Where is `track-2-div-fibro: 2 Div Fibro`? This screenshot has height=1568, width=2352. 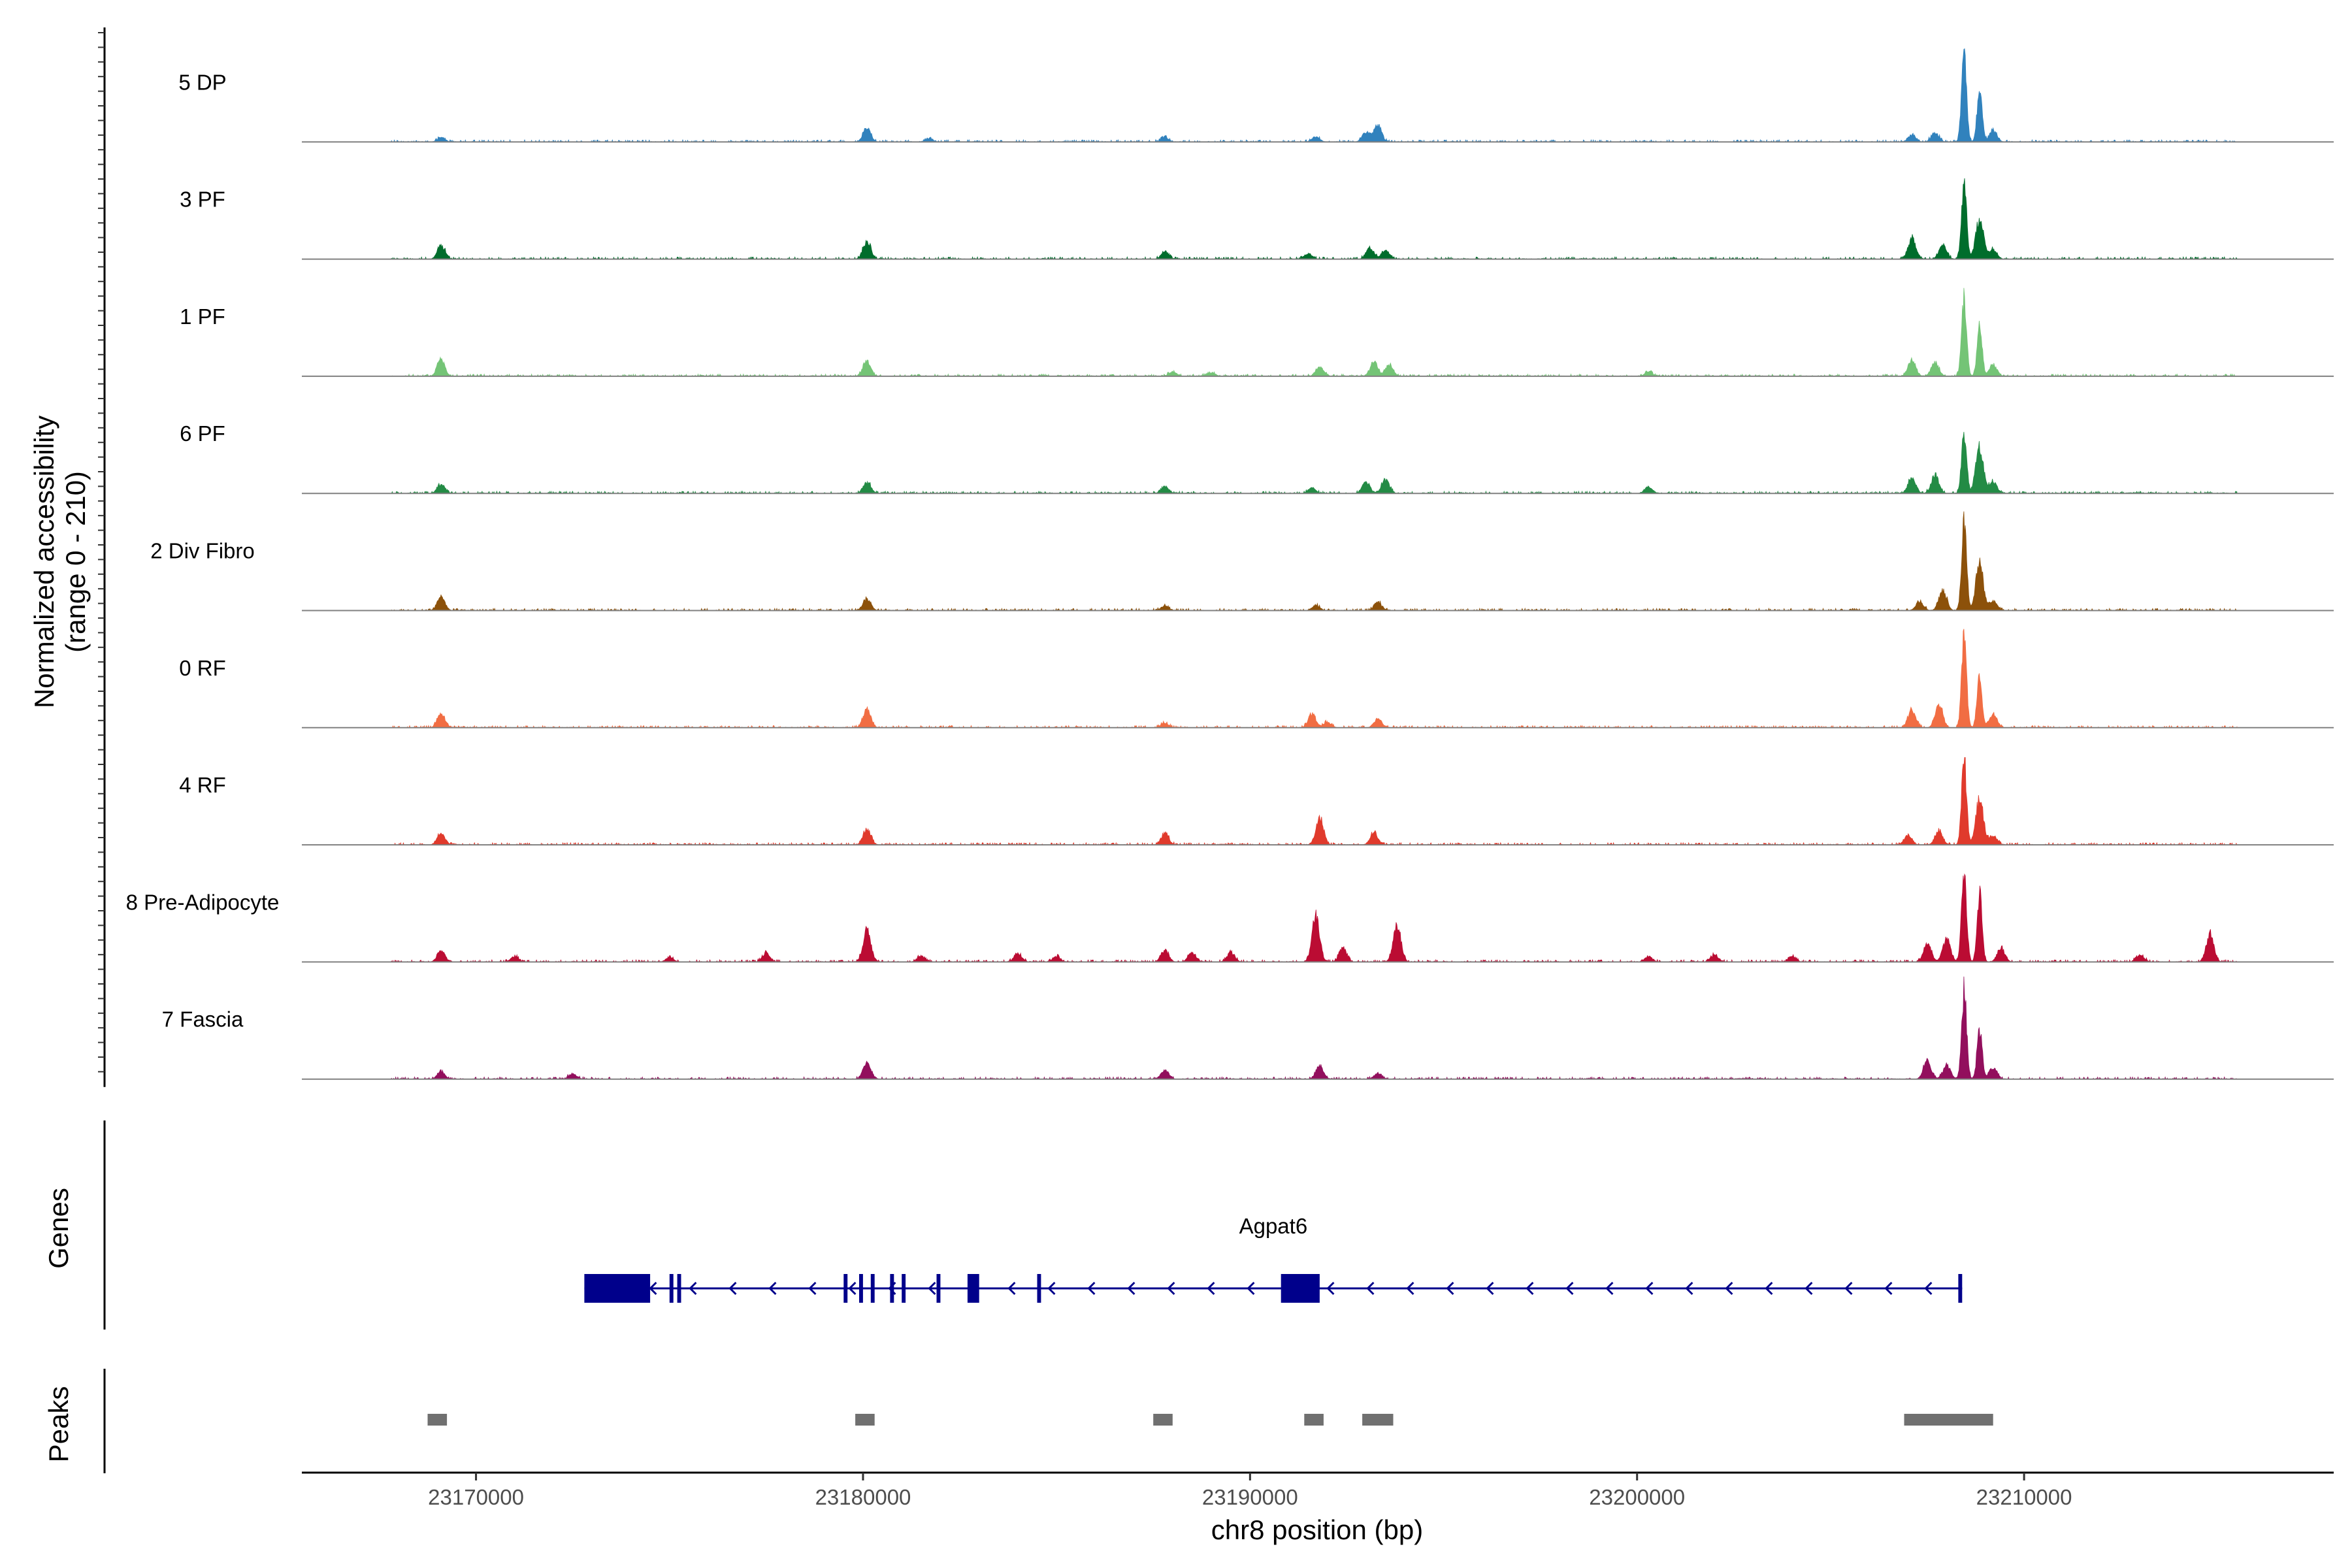 track-2-div-fibro: 2 Div Fibro is located at coordinates (1242, 561).